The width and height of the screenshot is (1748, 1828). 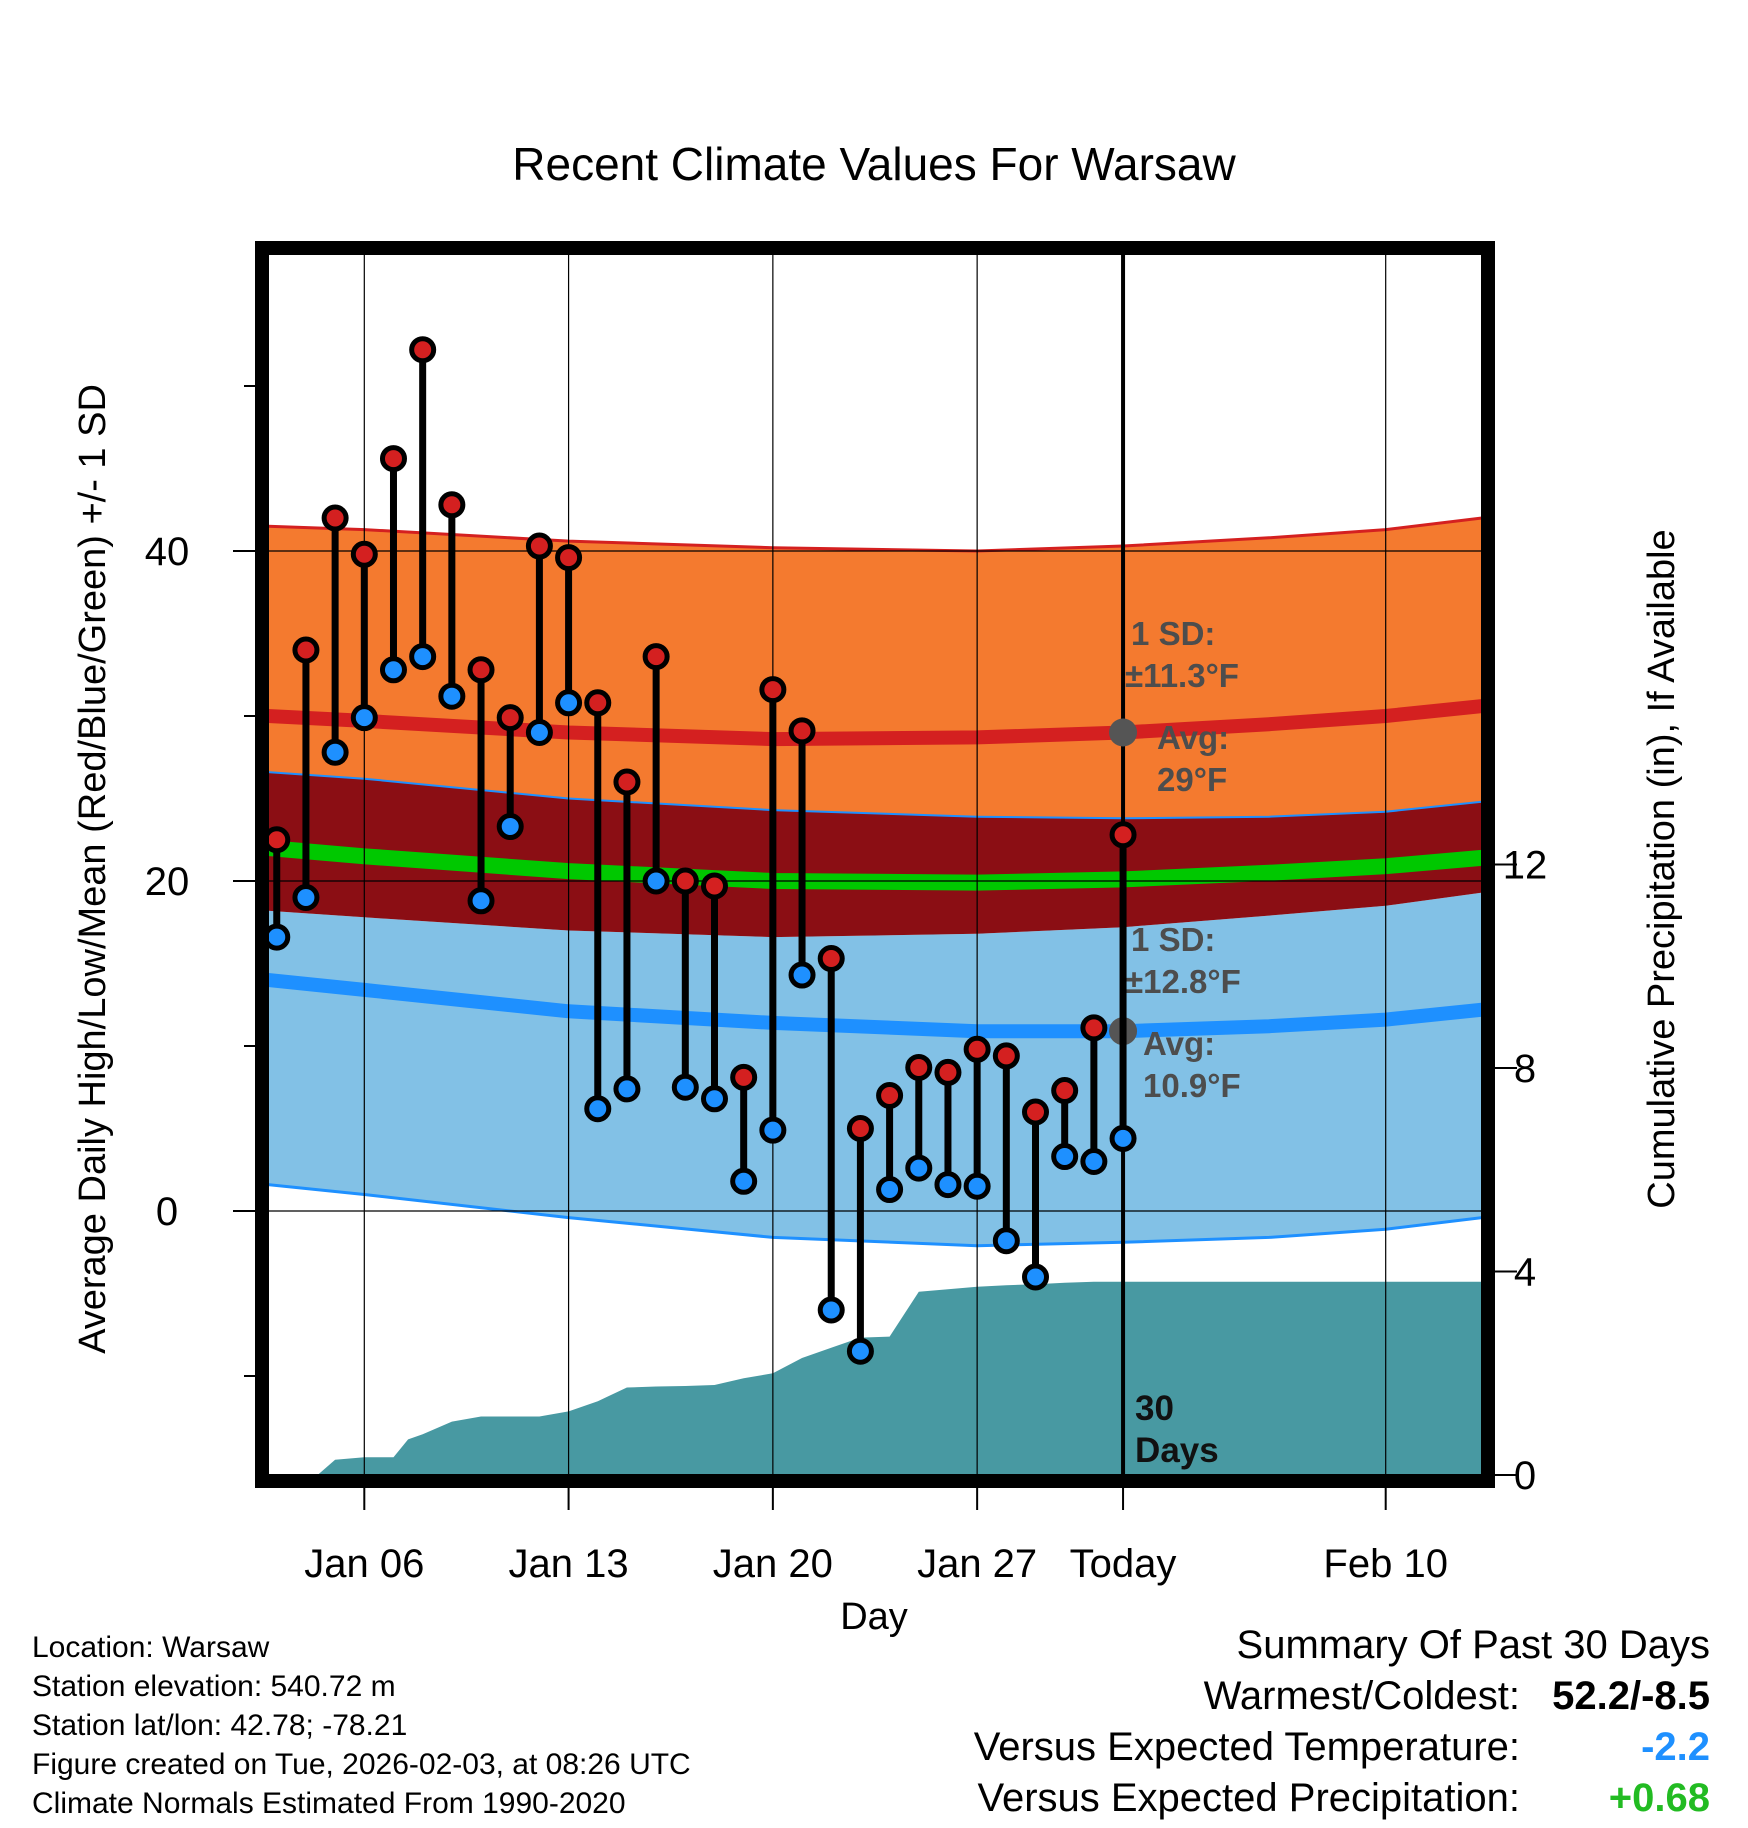 What do you see at coordinates (364, 1564) in the screenshot?
I see `x-tick-label: Jan 06` at bounding box center [364, 1564].